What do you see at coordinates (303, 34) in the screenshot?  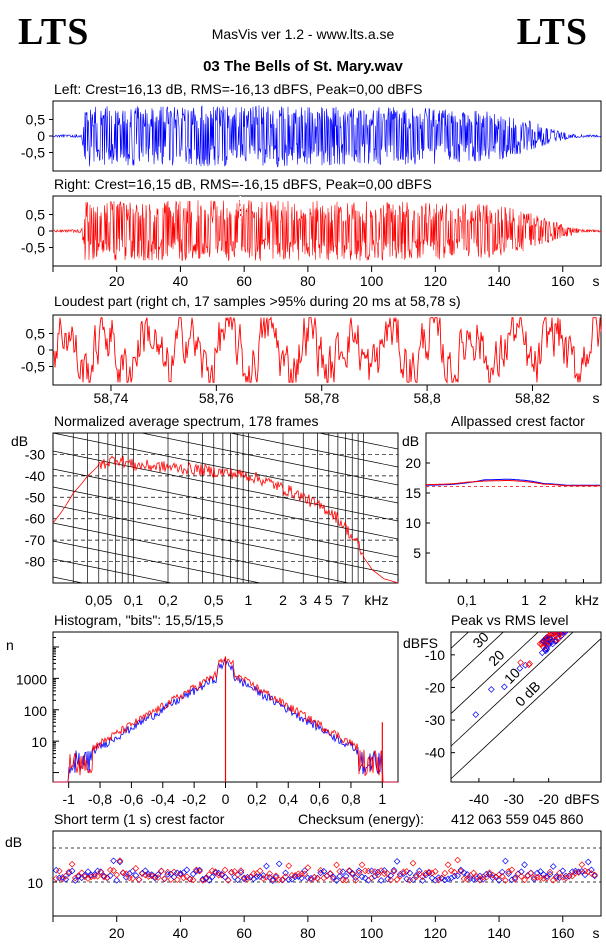 I see `app-subtitle: MasVis ver 1.2 - www.lts.a.se` at bounding box center [303, 34].